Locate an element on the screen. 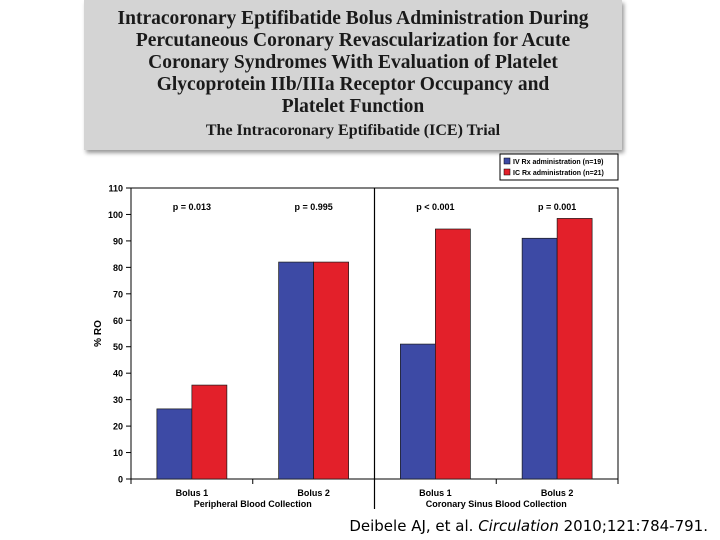  y-tick-label: 50 is located at coordinates (118, 347).